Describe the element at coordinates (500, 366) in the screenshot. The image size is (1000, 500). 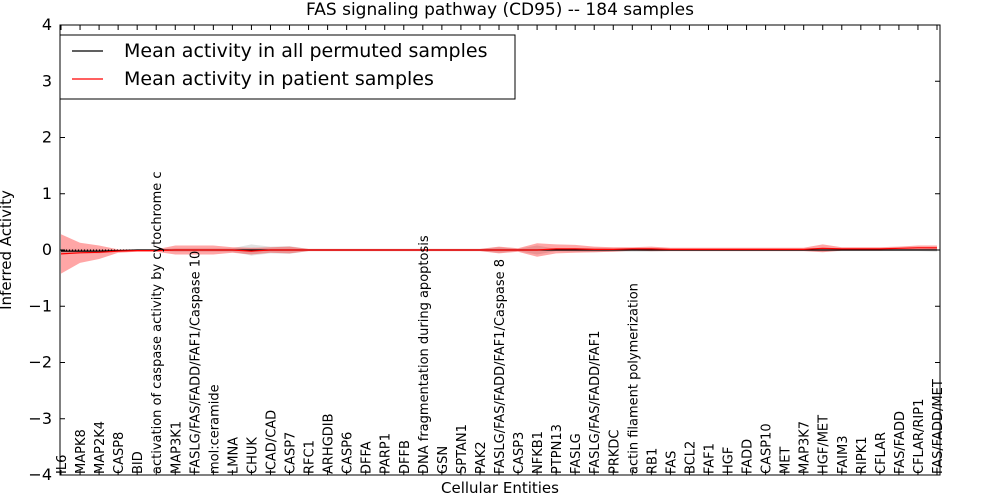
I see `x-category-label: FASLG/FAS/FADD/FAF1/Caspase 8` at that location.